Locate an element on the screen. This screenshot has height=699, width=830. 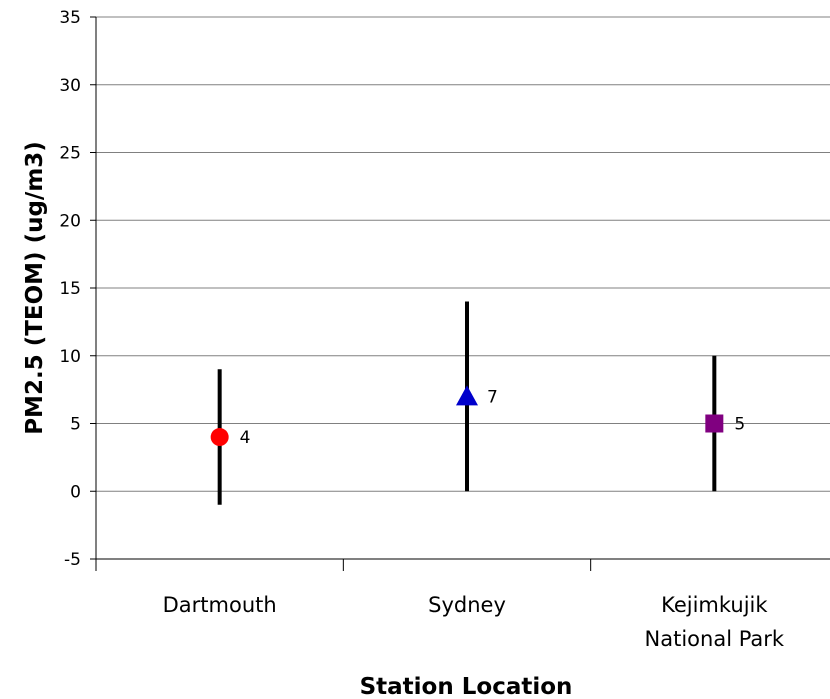
x-axis-title: Station Location is located at coordinates (466, 686).